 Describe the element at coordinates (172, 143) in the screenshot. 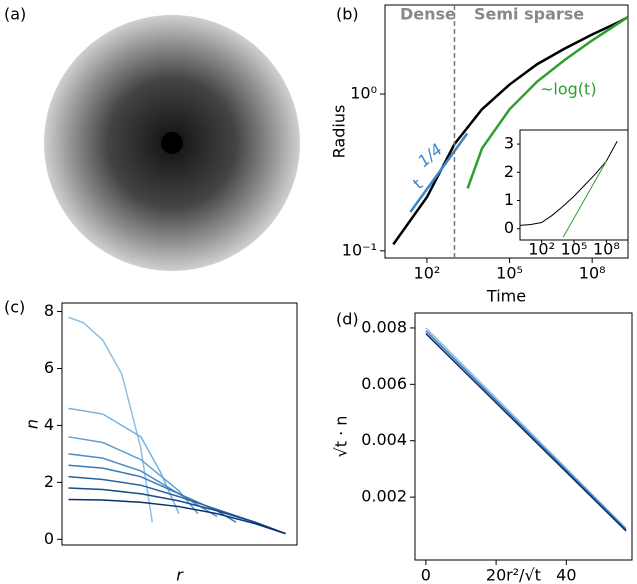

I see `center-cluster` at that location.